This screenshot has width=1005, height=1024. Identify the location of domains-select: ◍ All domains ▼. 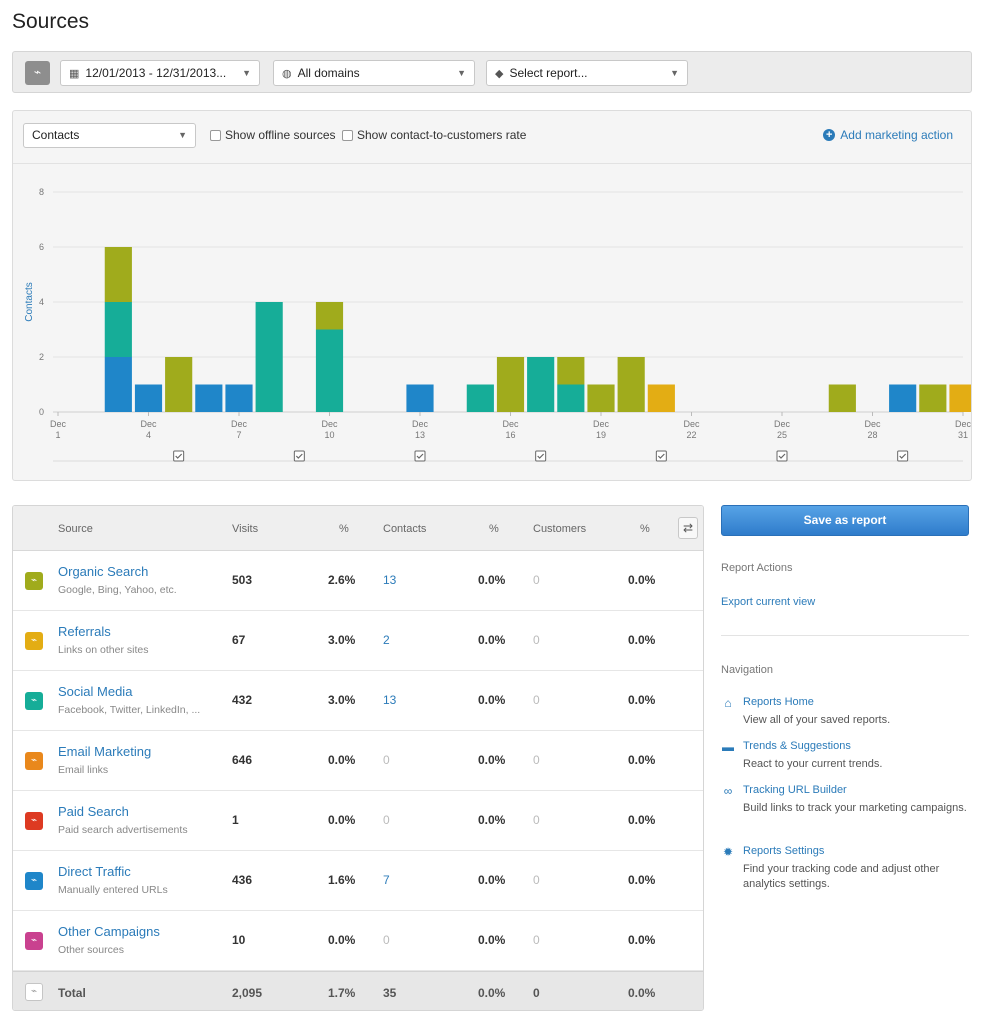
(374, 73).